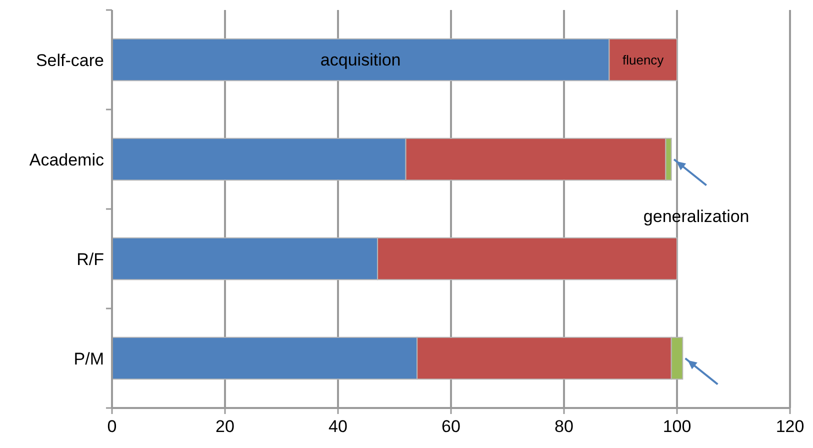  Describe the element at coordinates (66, 160) in the screenshot. I see `y-tick-label: Academic` at that location.